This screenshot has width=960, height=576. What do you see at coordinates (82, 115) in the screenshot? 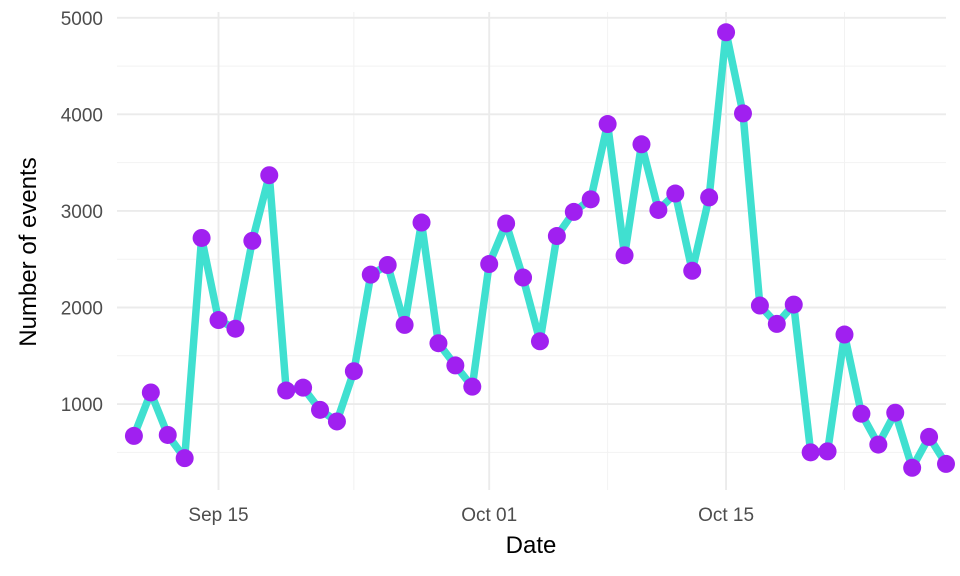
I see `y-tick-label: 4000` at bounding box center [82, 115].